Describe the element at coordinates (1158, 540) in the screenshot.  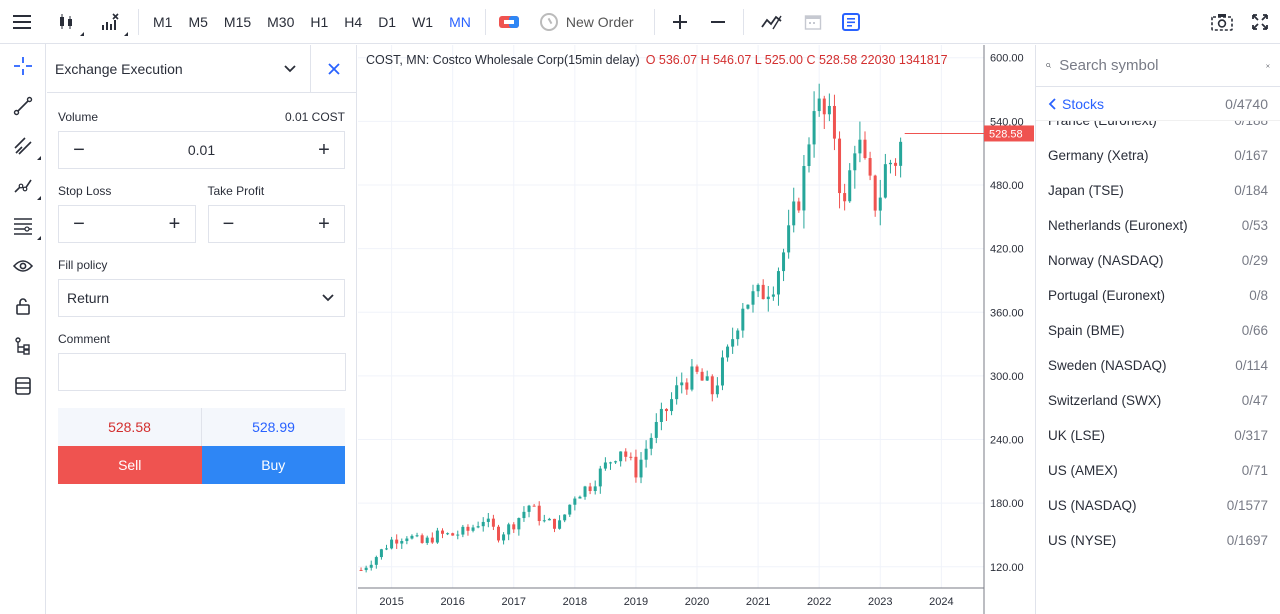
I see `list-item: US (NYSE) 0/1697` at that location.